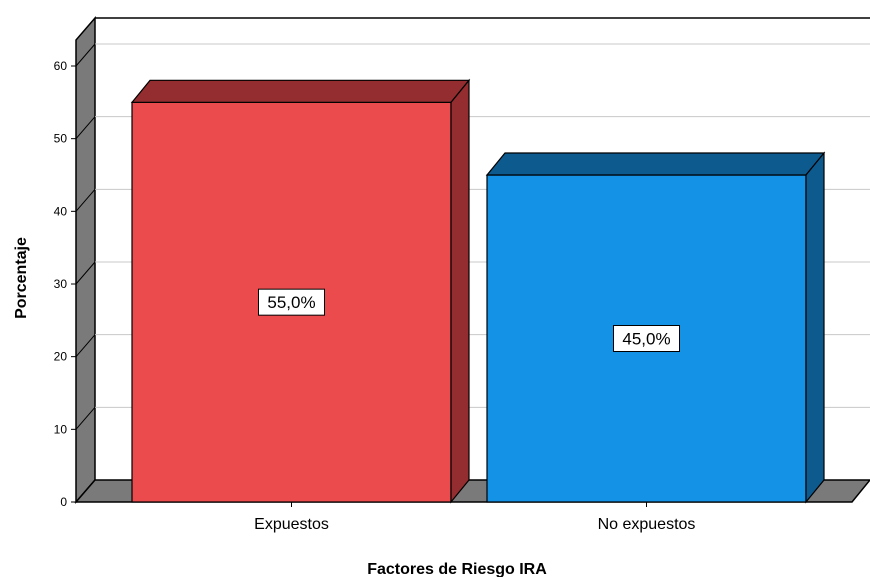  What do you see at coordinates (457, 569) in the screenshot?
I see `x-axis-title: Factores de Riesgo IRA` at bounding box center [457, 569].